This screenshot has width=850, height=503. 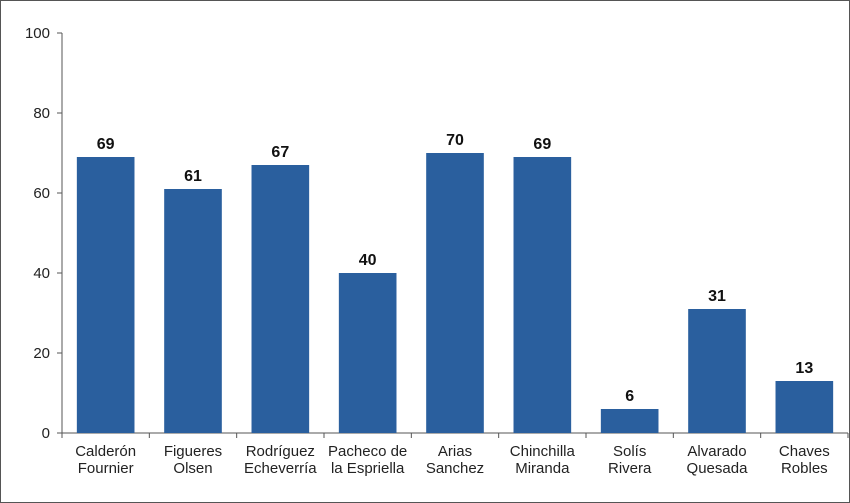 I want to click on y-tick-label: 80, so click(x=41, y=113).